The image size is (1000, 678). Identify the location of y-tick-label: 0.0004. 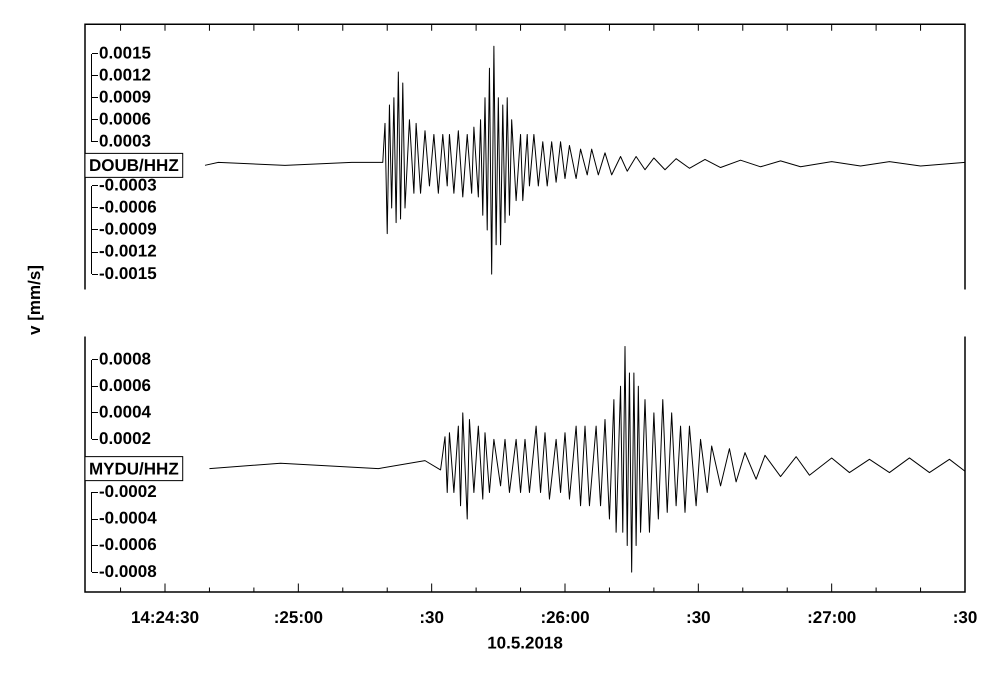
(125, 412).